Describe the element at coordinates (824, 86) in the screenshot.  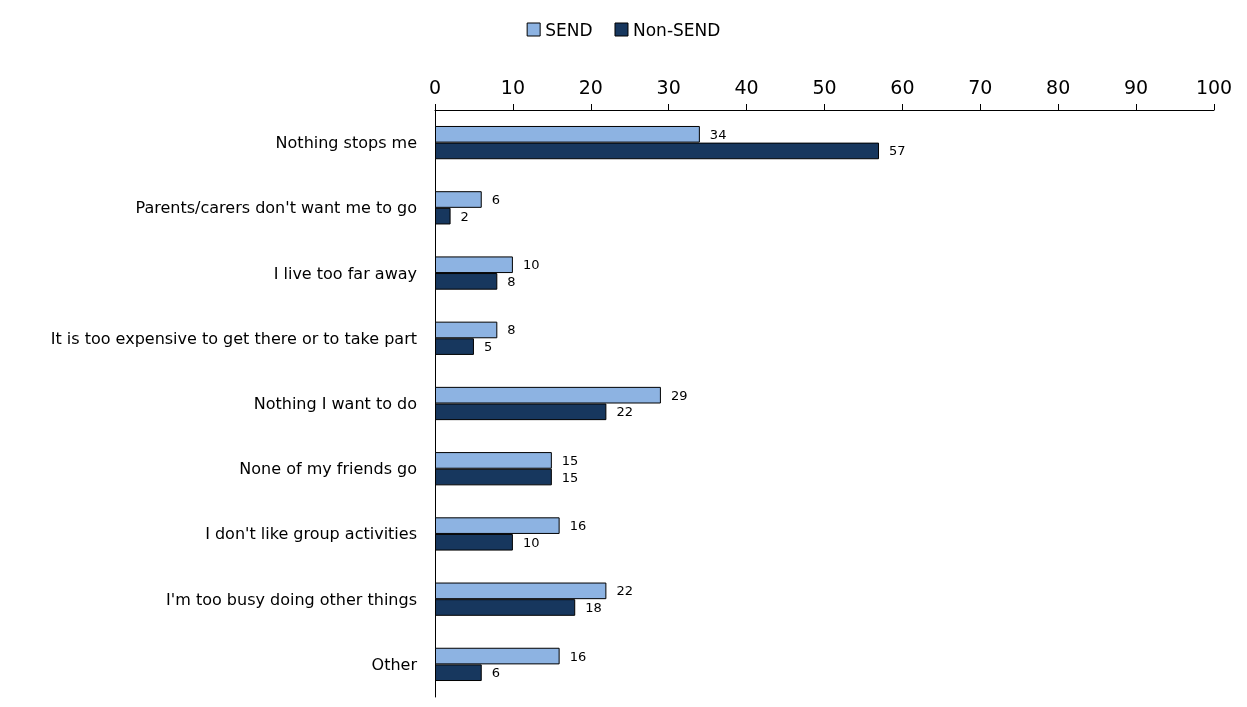
I see `x-tick-label: 50` at that location.